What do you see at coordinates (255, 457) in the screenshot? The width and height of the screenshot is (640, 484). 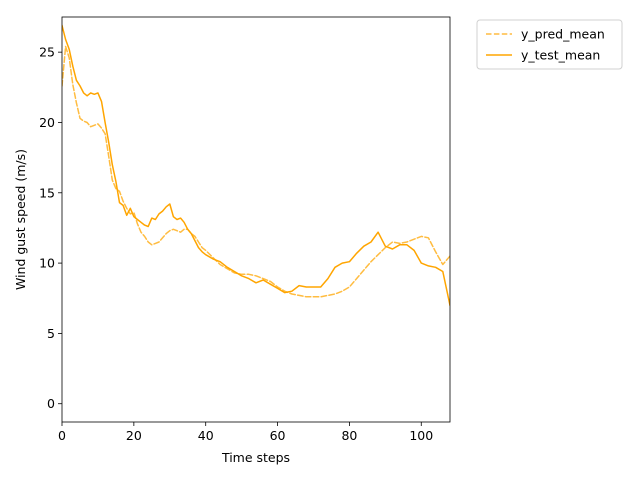 I see `x-axis-label: Time steps` at bounding box center [255, 457].